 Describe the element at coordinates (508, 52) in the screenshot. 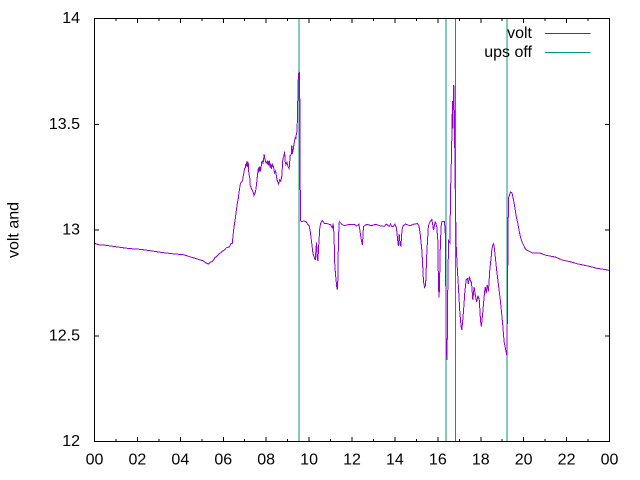

I see `legend-label-ups-off: ups off` at that location.